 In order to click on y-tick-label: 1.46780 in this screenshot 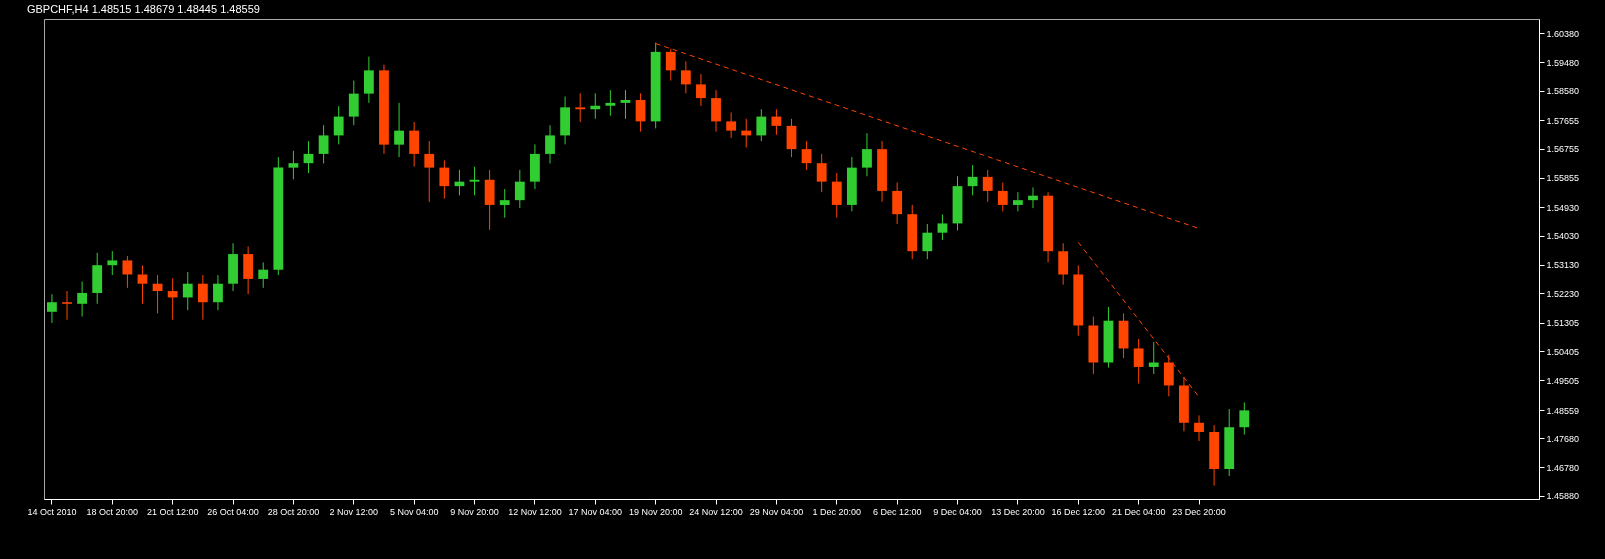, I will do `click(1563, 467)`.